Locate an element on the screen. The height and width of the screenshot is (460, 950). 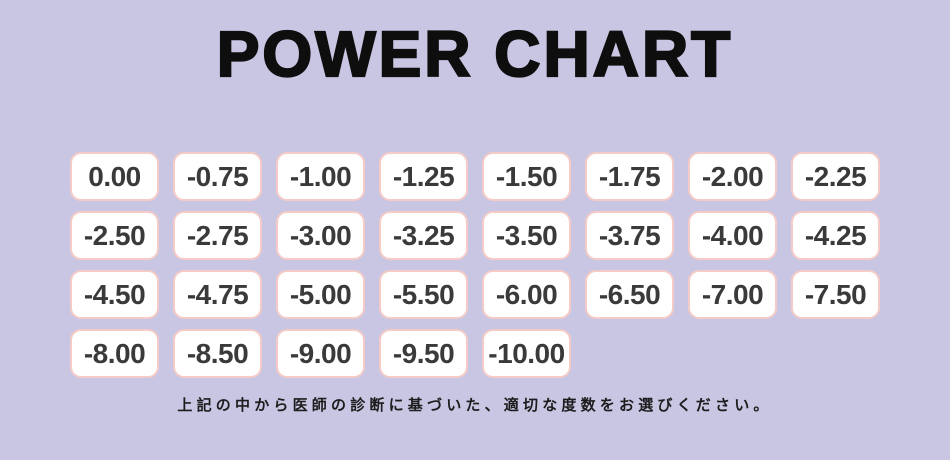
power-cell: -5.00 is located at coordinates (320, 294).